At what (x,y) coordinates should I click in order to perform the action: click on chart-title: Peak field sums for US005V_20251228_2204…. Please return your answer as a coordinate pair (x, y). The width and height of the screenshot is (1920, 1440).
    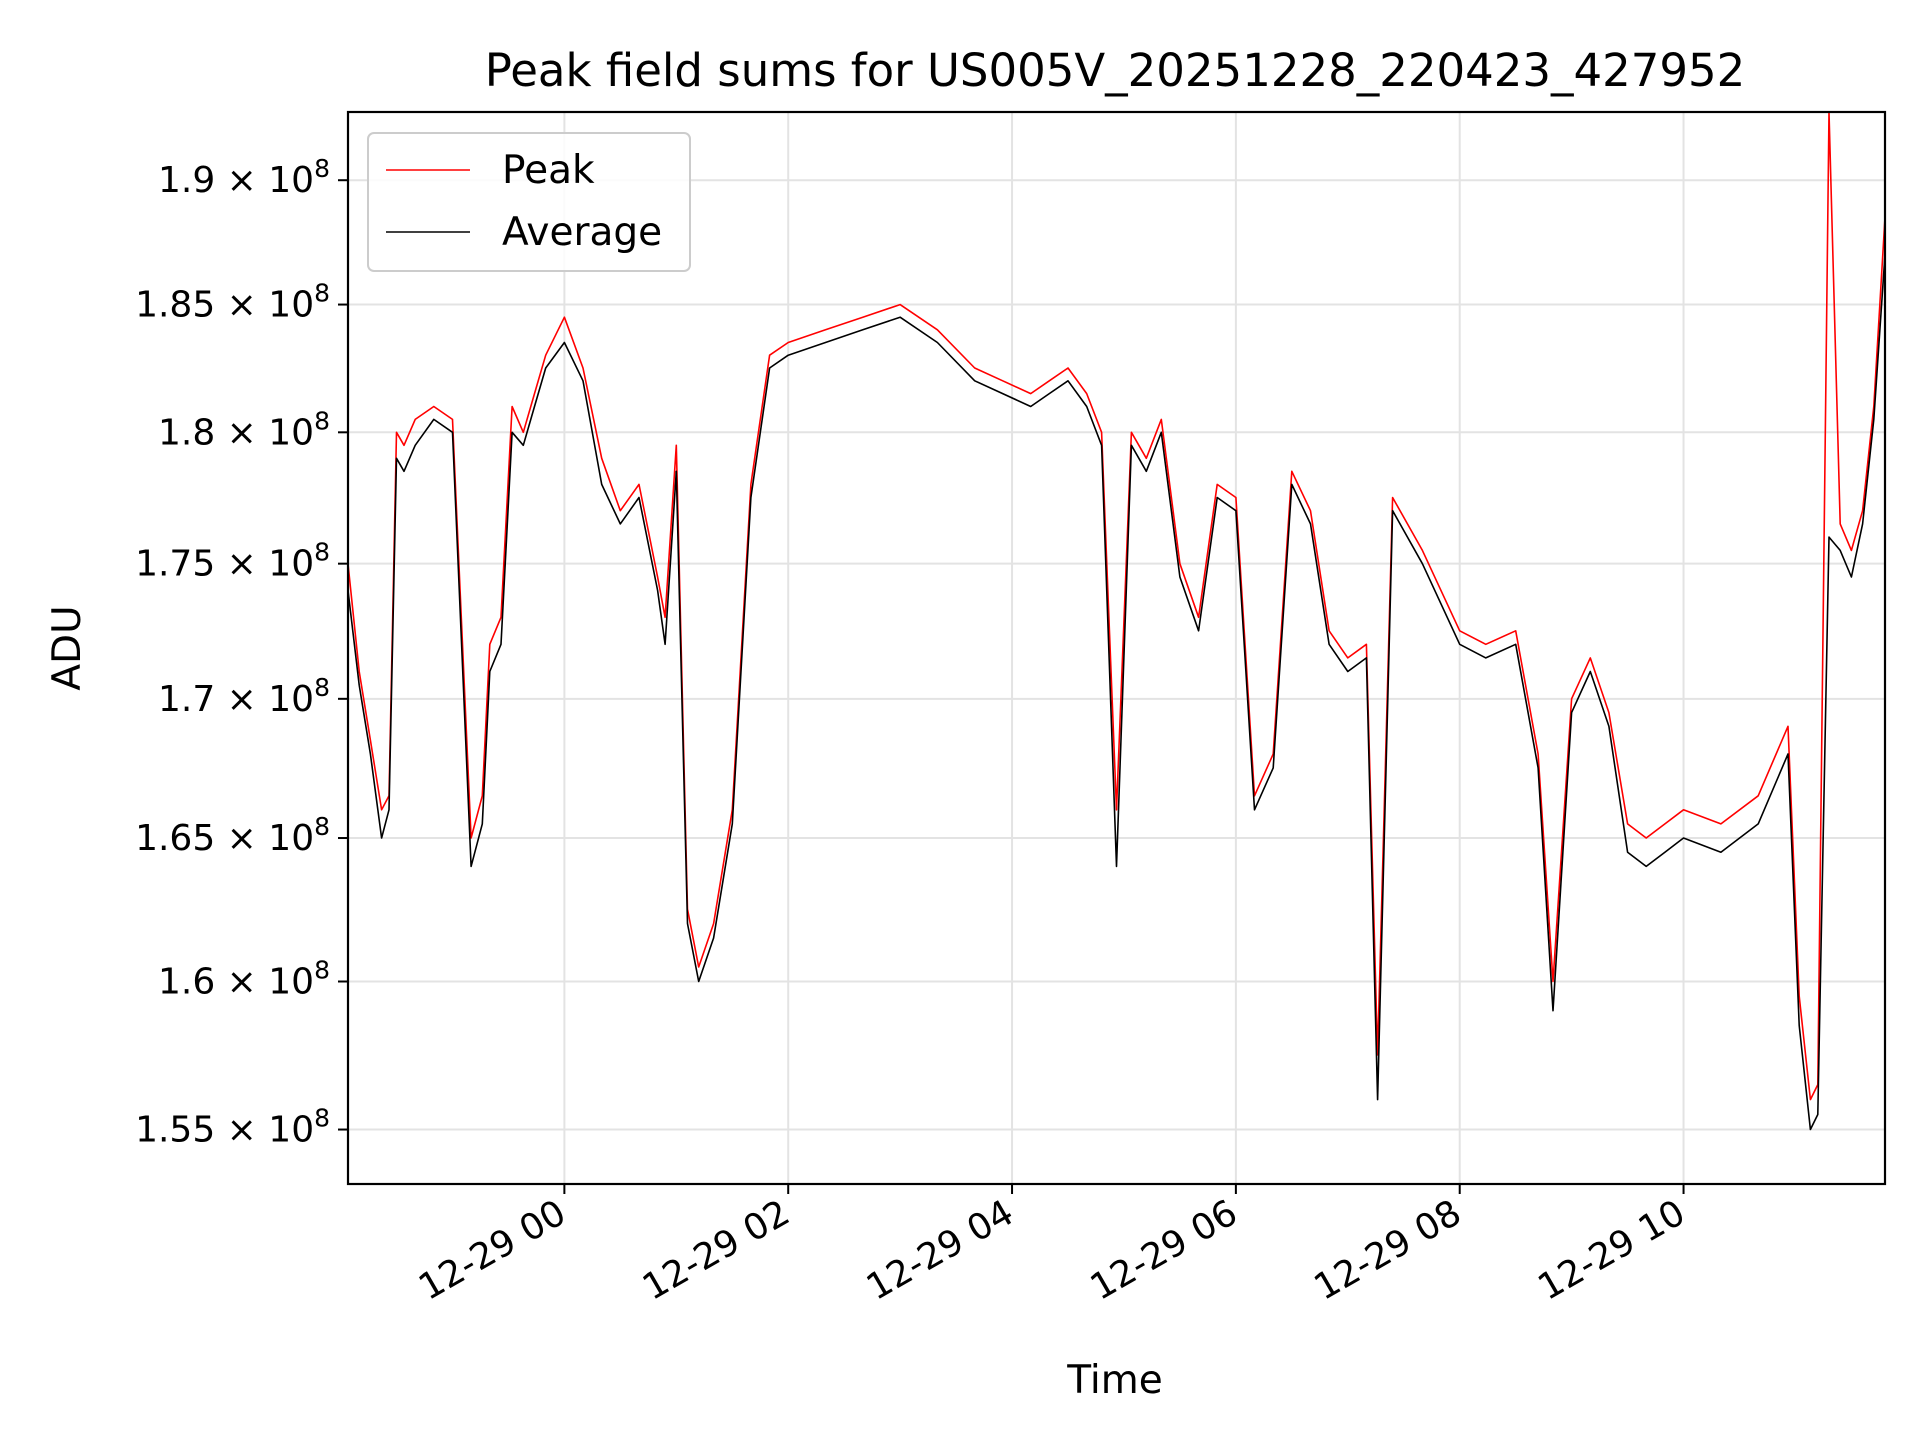
    Looking at the image, I should click on (1115, 70).